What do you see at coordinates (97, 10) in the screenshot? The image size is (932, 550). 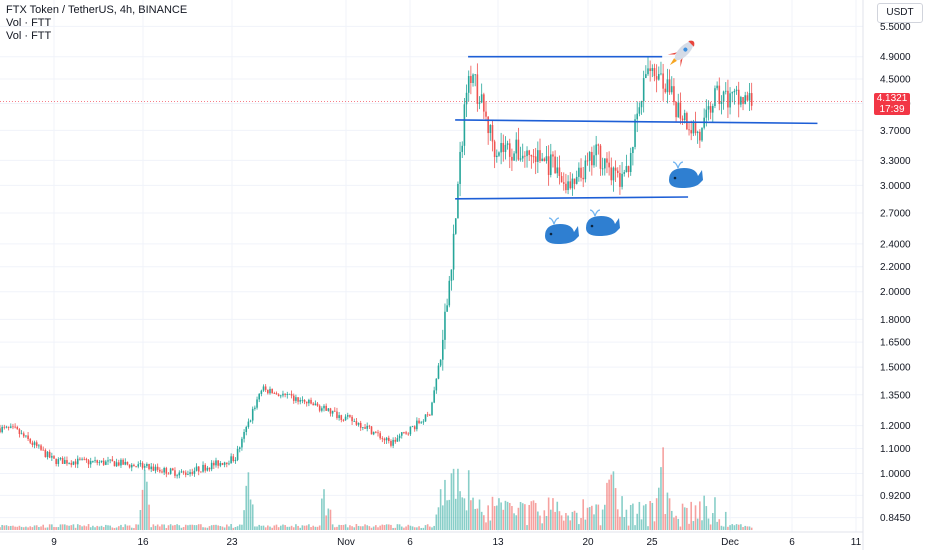 I see `symbol-title: FTX Token / TetherUS, 4h, BINANCE` at bounding box center [97, 10].